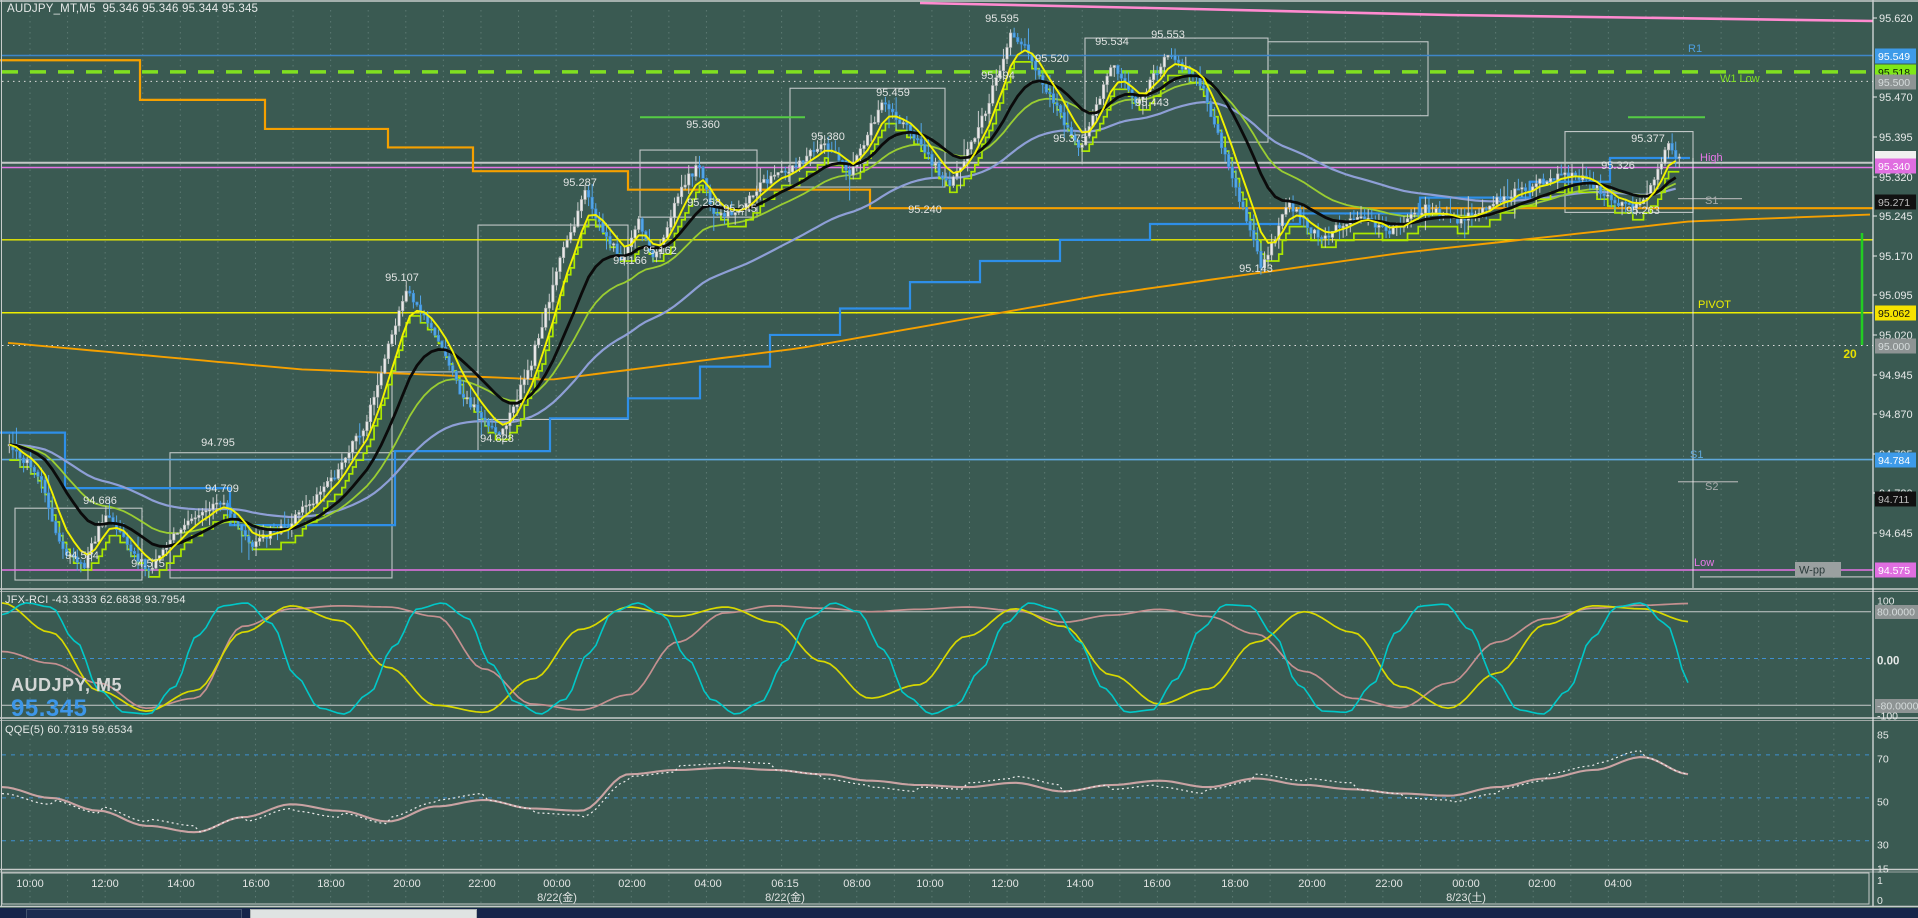 The width and height of the screenshot is (1918, 918). Describe the element at coordinates (1812, 571) in the screenshot. I see `label: W-pp` at that location.